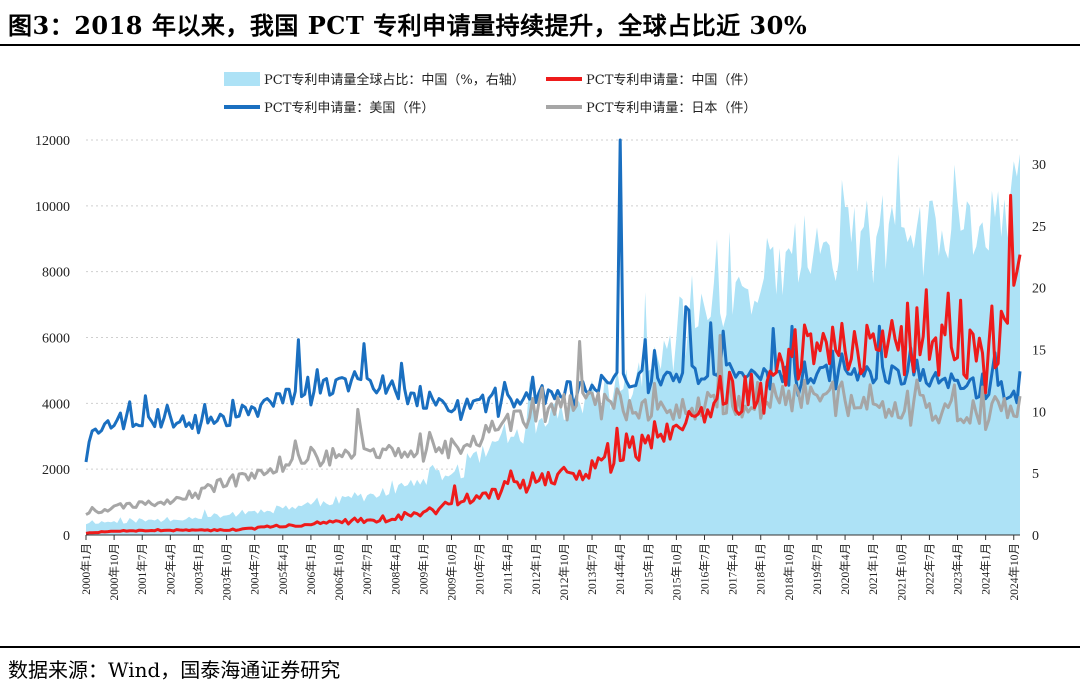 Image resolution: width=1080 pixels, height=692 pixels. I want to click on x-axis-tick-label: 2002年4月, so click(170, 569).